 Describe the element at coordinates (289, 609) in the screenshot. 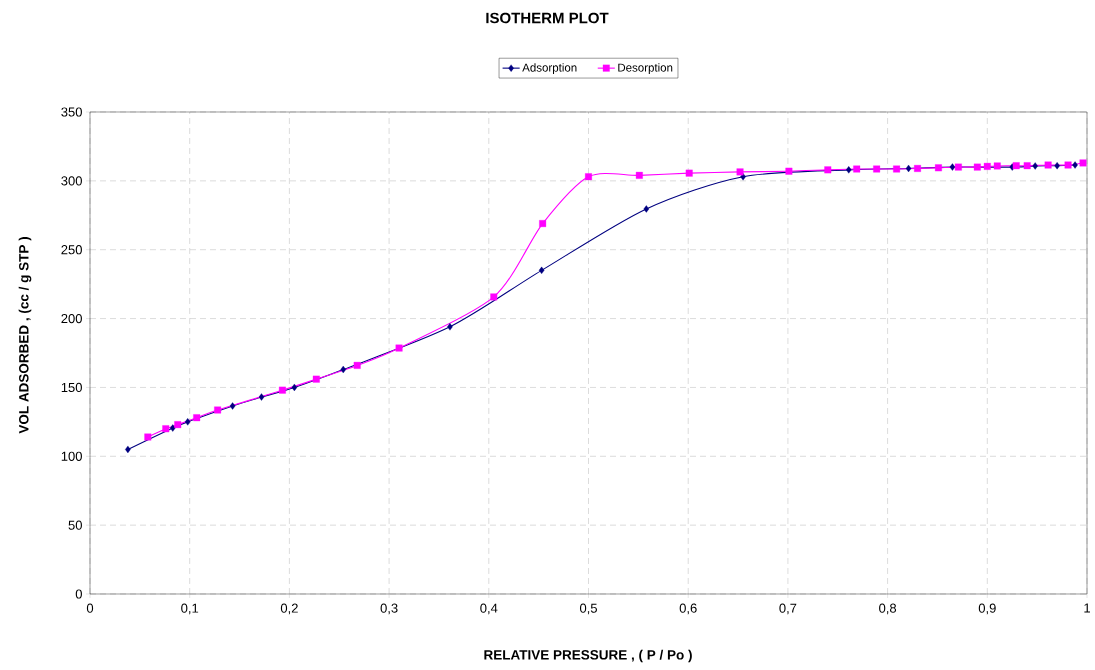

I see `x-tick-label: 0,2` at that location.